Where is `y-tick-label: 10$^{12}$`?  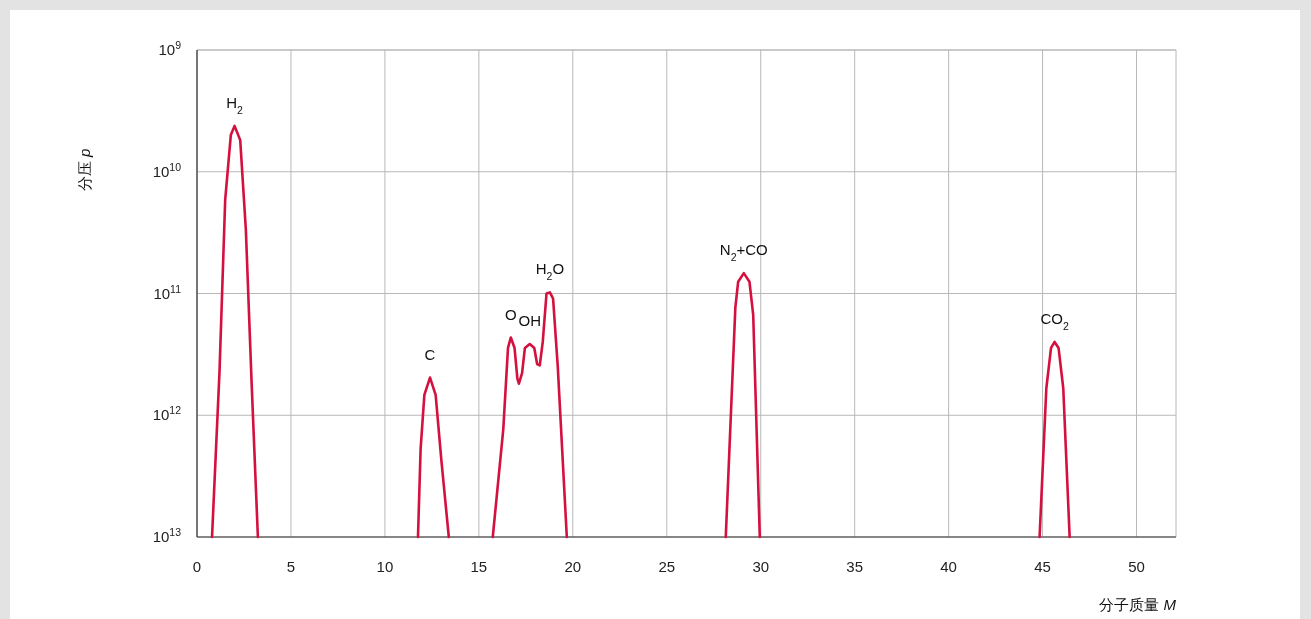 y-tick-label: 10$^{12}$ is located at coordinates (167, 414).